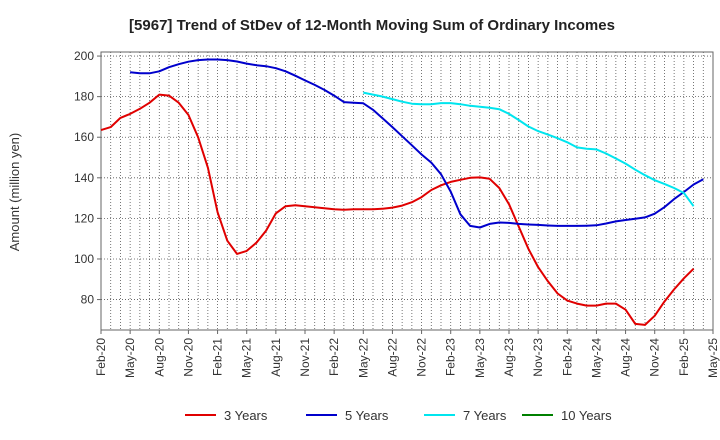 This screenshot has width=720, height=440. I want to click on x-tick-label: Aug-23, so click(509, 357).